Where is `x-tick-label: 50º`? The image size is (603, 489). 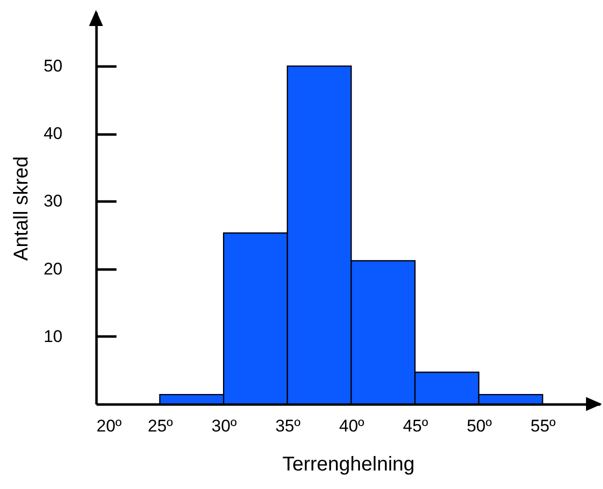 x-tick-label: 50º is located at coordinates (479, 426).